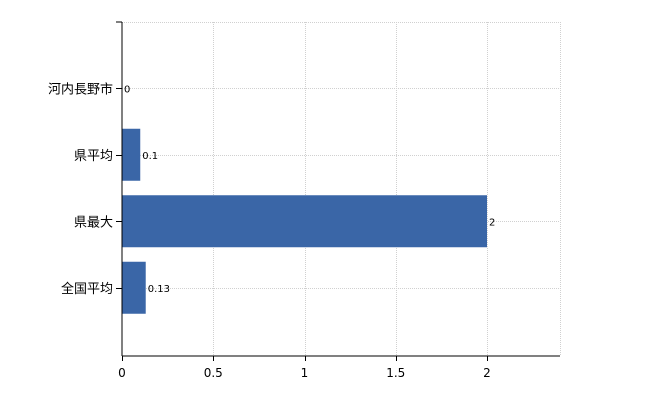  I want to click on category-label: 県平均, so click(93, 156).